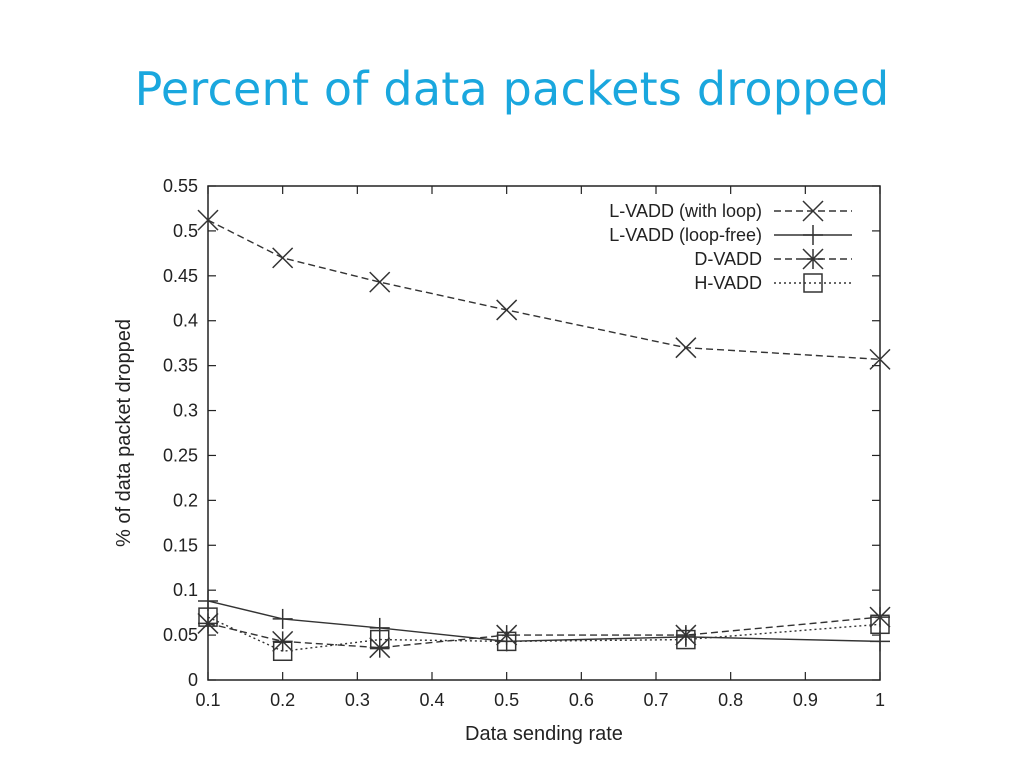 Image resolution: width=1024 pixels, height=768 pixels. Describe the element at coordinates (185, 321) in the screenshot. I see `y-tick-label: 0.4` at that location.